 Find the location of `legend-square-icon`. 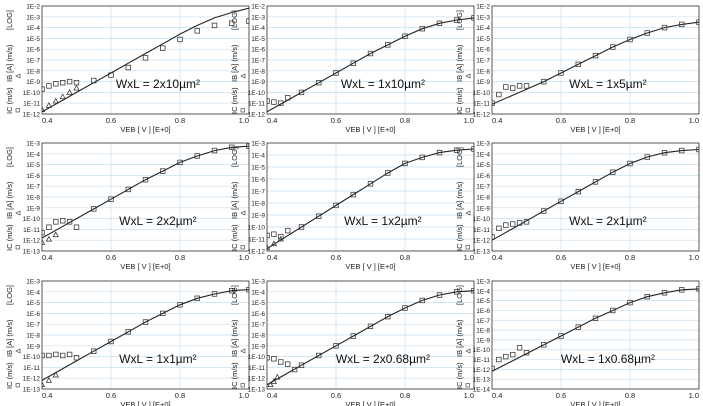

legend-square-icon is located at coordinates (467, 110).